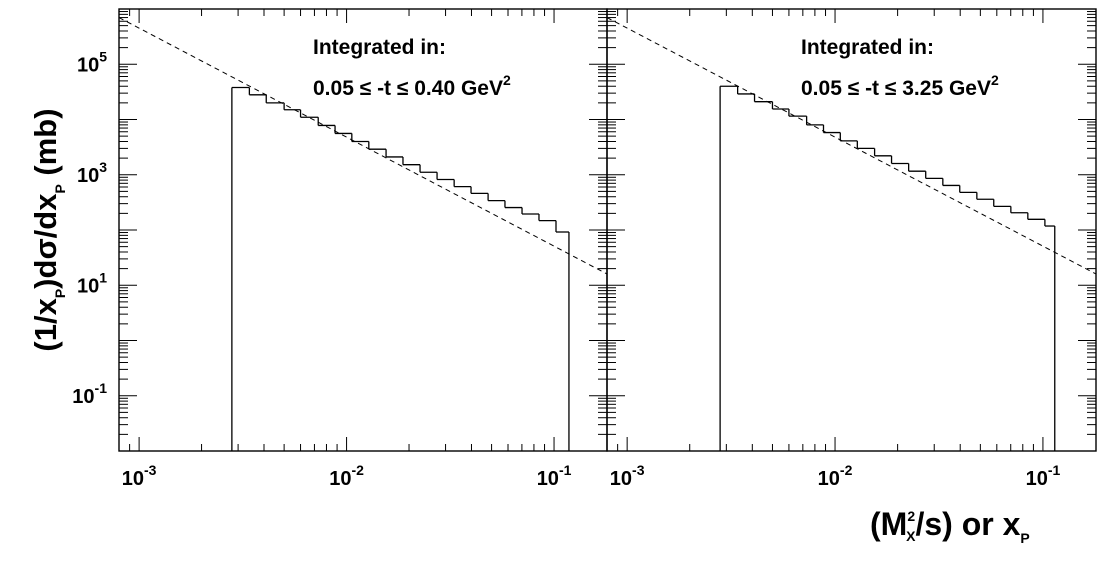 The width and height of the screenshot is (1106, 563). Describe the element at coordinates (950, 526) in the screenshot. I see `x-axis-label: (M2 X/s) or xP` at that location.